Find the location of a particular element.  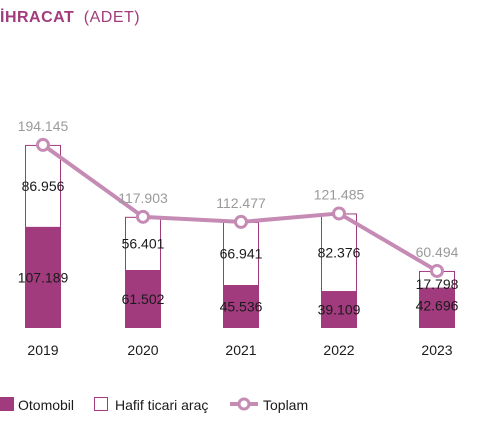

label-toplam-2021: 112.477 is located at coordinates (241, 203).